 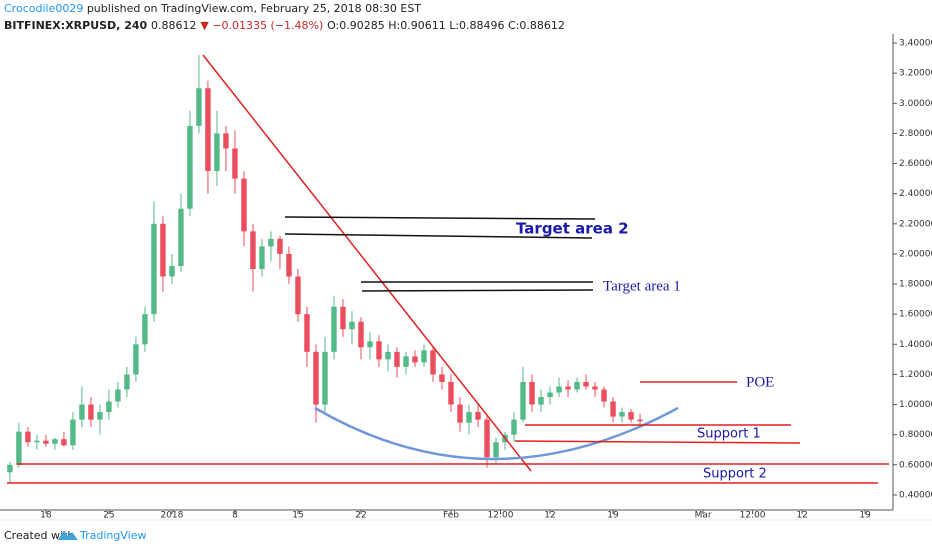 What do you see at coordinates (642, 286) in the screenshot?
I see `annotation: Target area 1` at bounding box center [642, 286].